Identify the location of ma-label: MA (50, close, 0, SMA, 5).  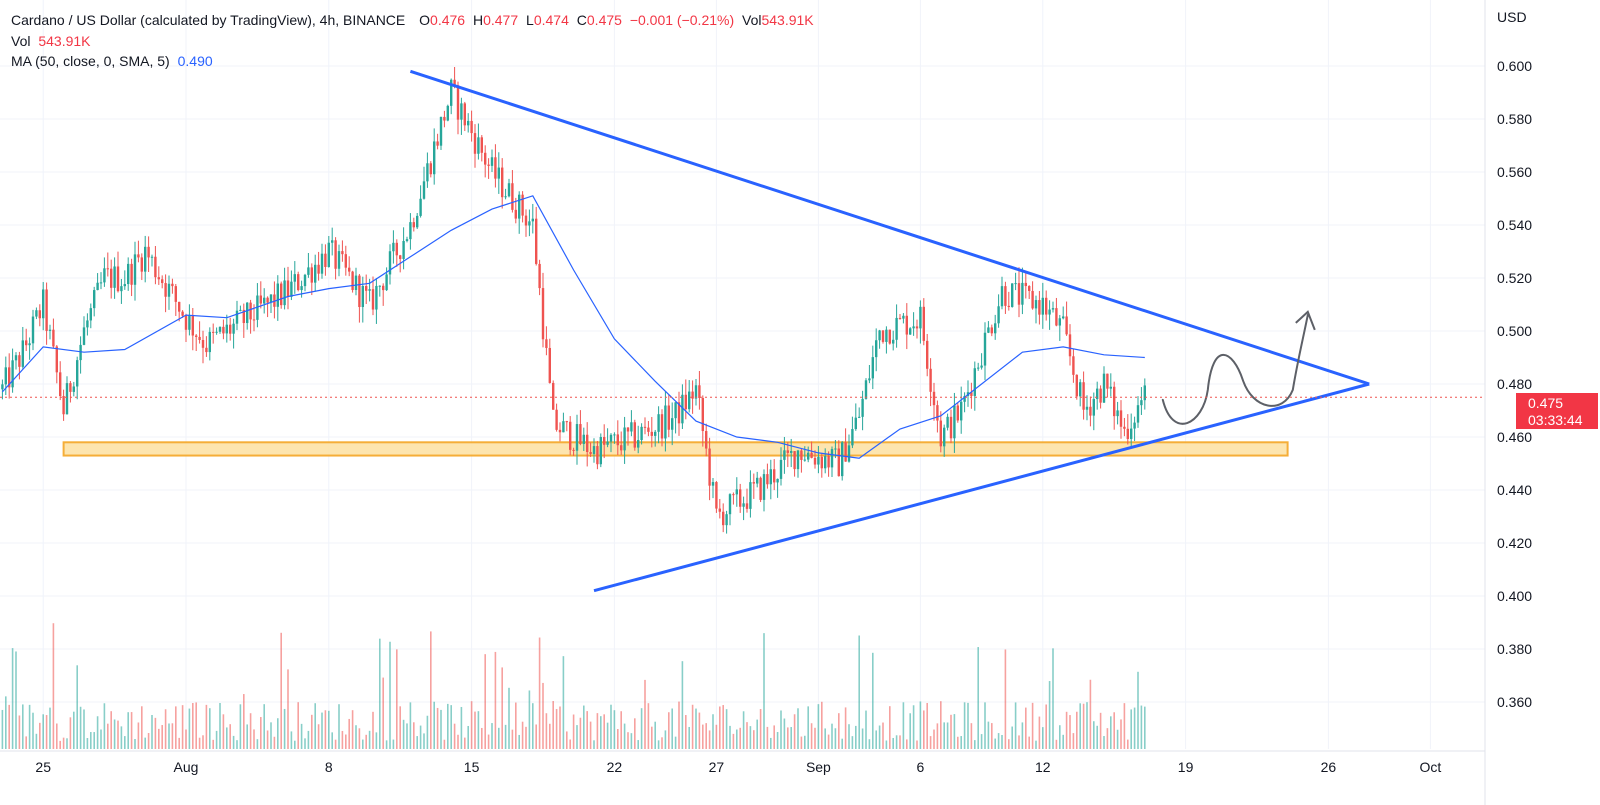
(90, 61).